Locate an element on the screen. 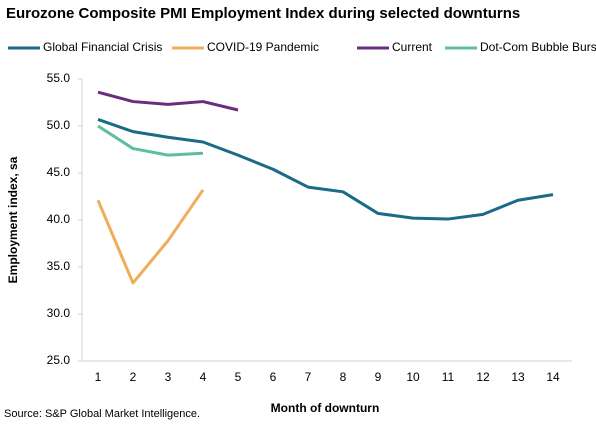  x-tick-label: 1 is located at coordinates (98, 377).